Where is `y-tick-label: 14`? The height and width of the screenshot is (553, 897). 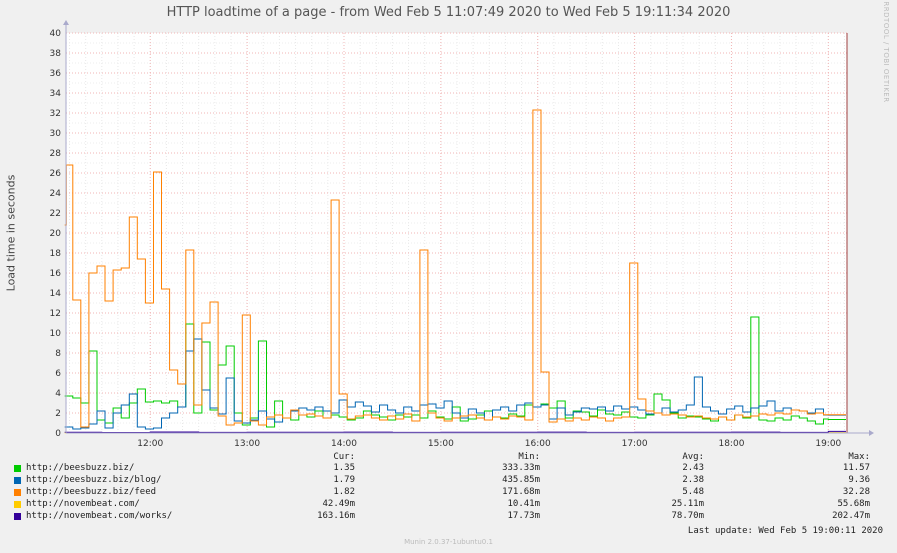
y-tick-label: 14 is located at coordinates (56, 294).